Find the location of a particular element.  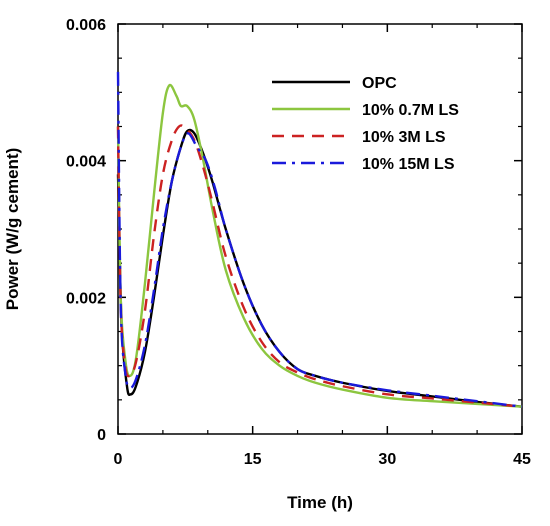

legend: OPC 10% 0.7M LS 10% 3M LS 10% 15M LS is located at coordinates (365, 124).